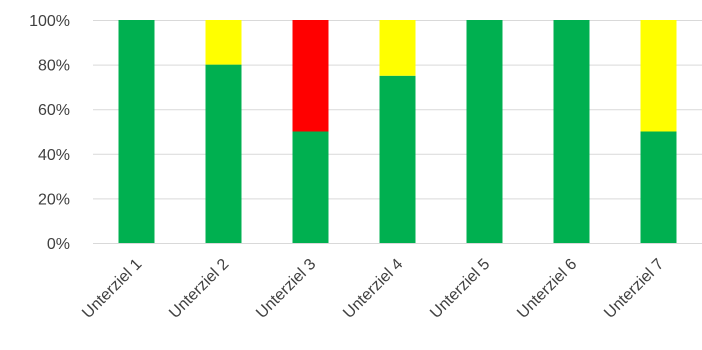  What do you see at coordinates (547, 289) in the screenshot?
I see `x-category-label: Unterziel 6` at bounding box center [547, 289].